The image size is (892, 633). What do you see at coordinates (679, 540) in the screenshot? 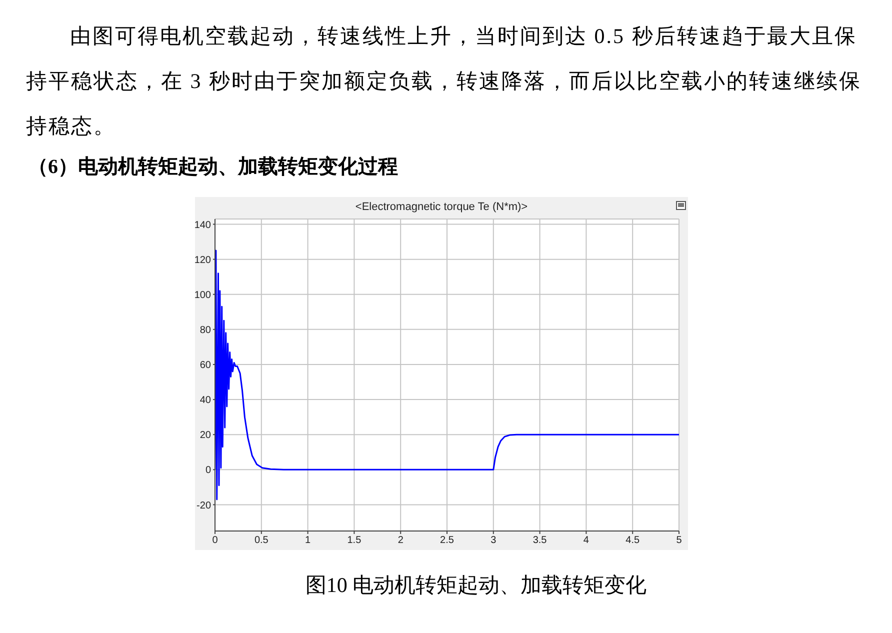
I see `x-tick-label: 5` at bounding box center [679, 540].